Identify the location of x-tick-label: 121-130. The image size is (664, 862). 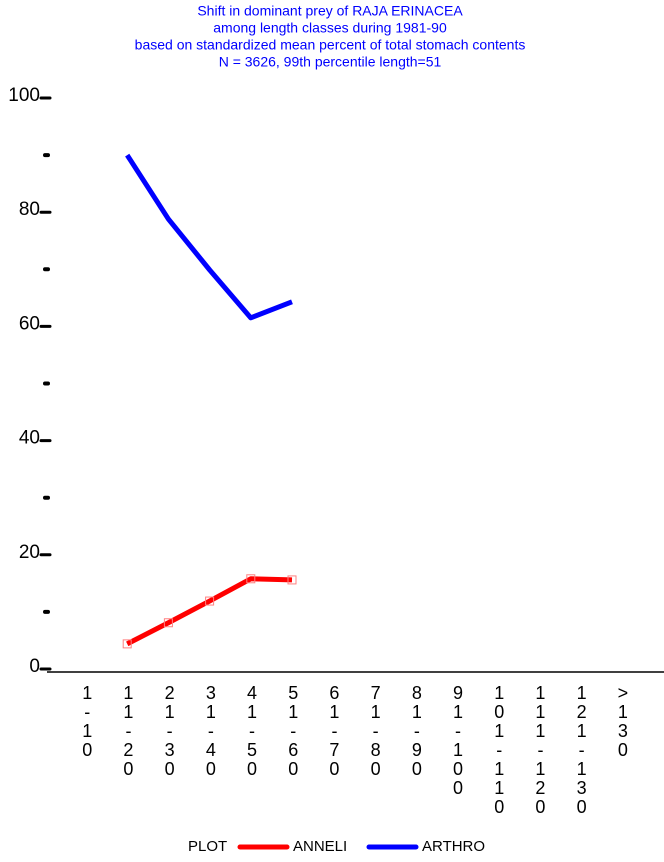
(582, 749).